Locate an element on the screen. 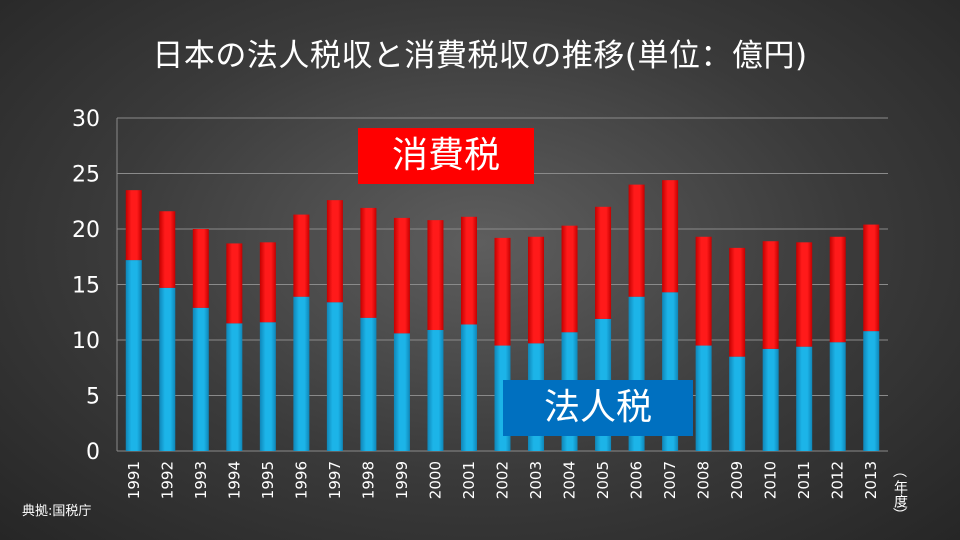 The height and width of the screenshot is (540, 960). x-tick-label: 1992 is located at coordinates (167, 480).